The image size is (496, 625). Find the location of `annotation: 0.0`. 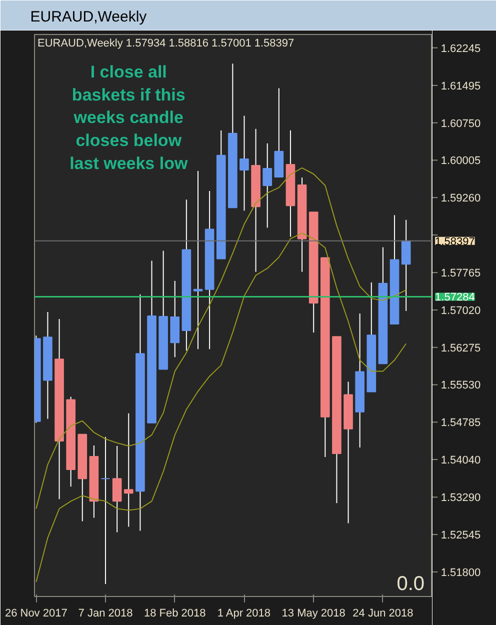

annotation: 0.0 is located at coordinates (410, 583).